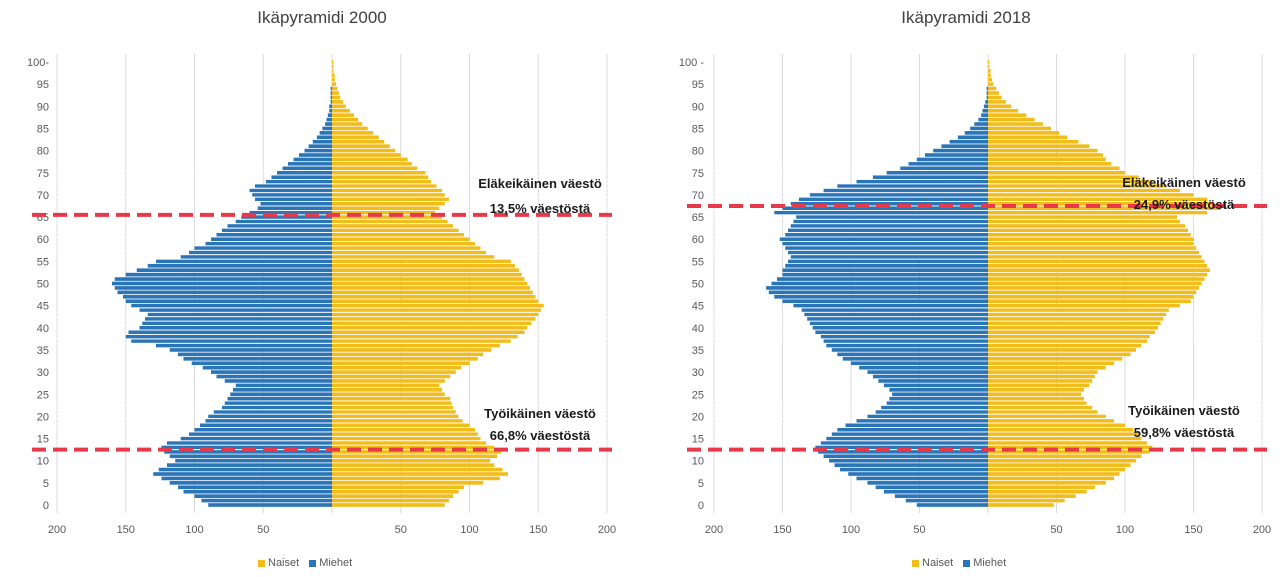 The image size is (1288, 577). What do you see at coordinates (313, 563) in the screenshot?
I see `legend-swatch-miehet` at bounding box center [313, 563].